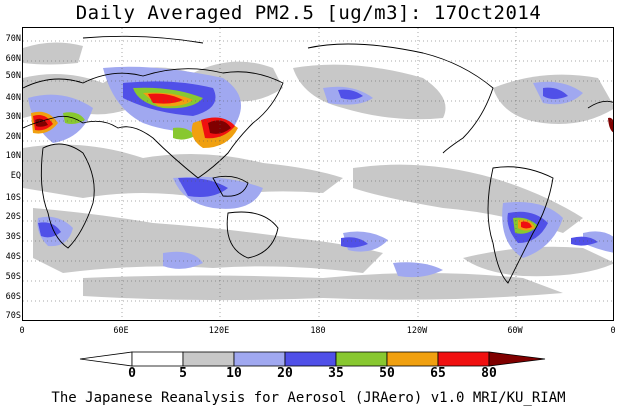  Describe the element at coordinates (13, 76) in the screenshot. I see `lat-label: 50N` at that location.